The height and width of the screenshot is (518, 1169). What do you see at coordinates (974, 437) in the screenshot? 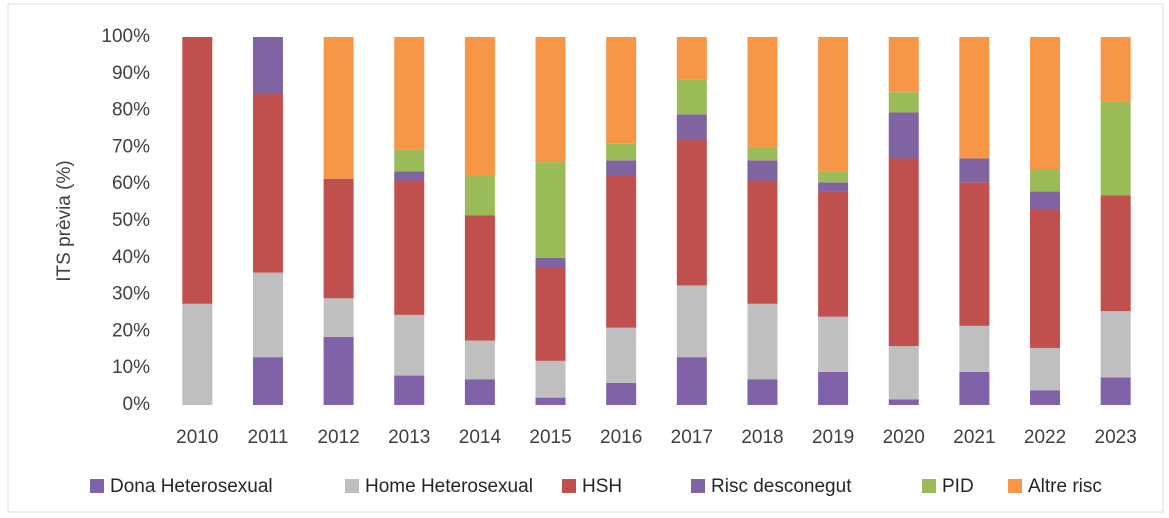
I see `x-tick-label: 2021` at bounding box center [974, 437].